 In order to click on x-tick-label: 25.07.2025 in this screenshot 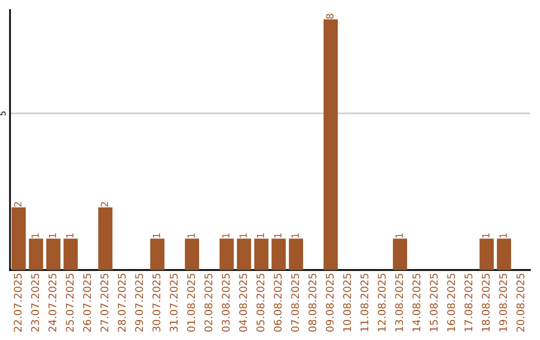, I will do `click(70, 303)`.